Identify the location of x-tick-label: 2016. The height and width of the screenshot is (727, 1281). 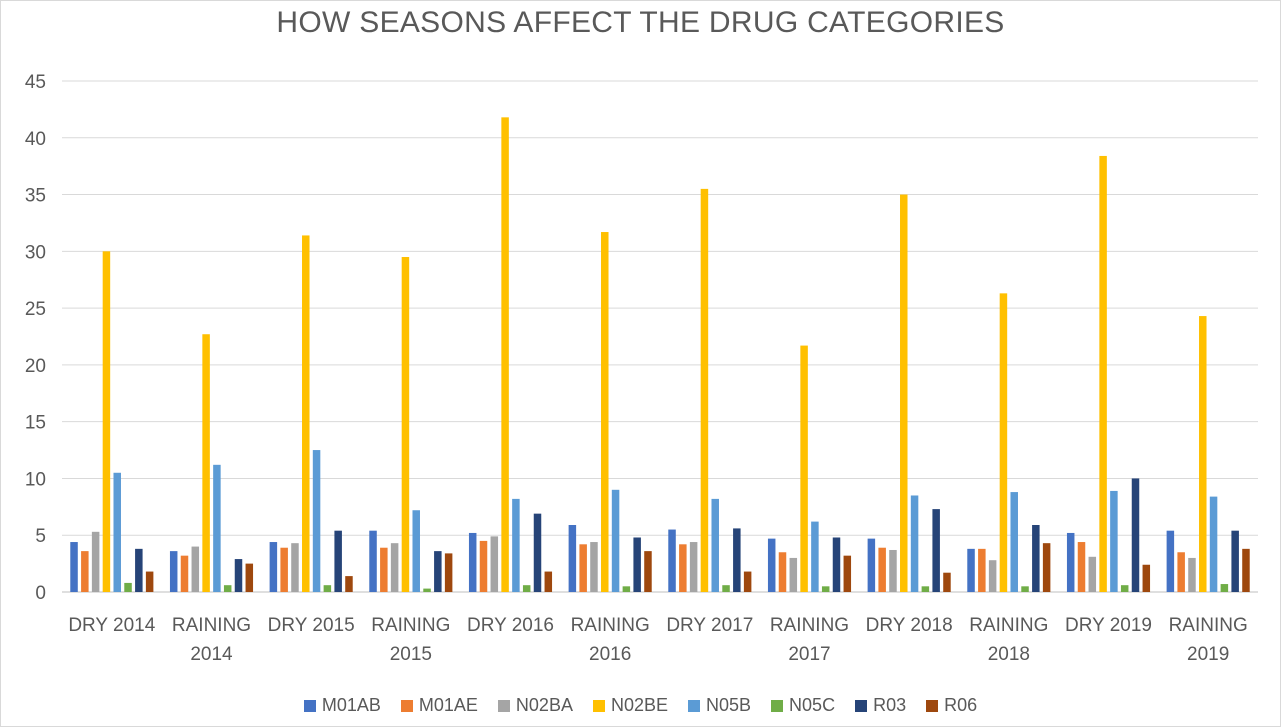
(610, 654).